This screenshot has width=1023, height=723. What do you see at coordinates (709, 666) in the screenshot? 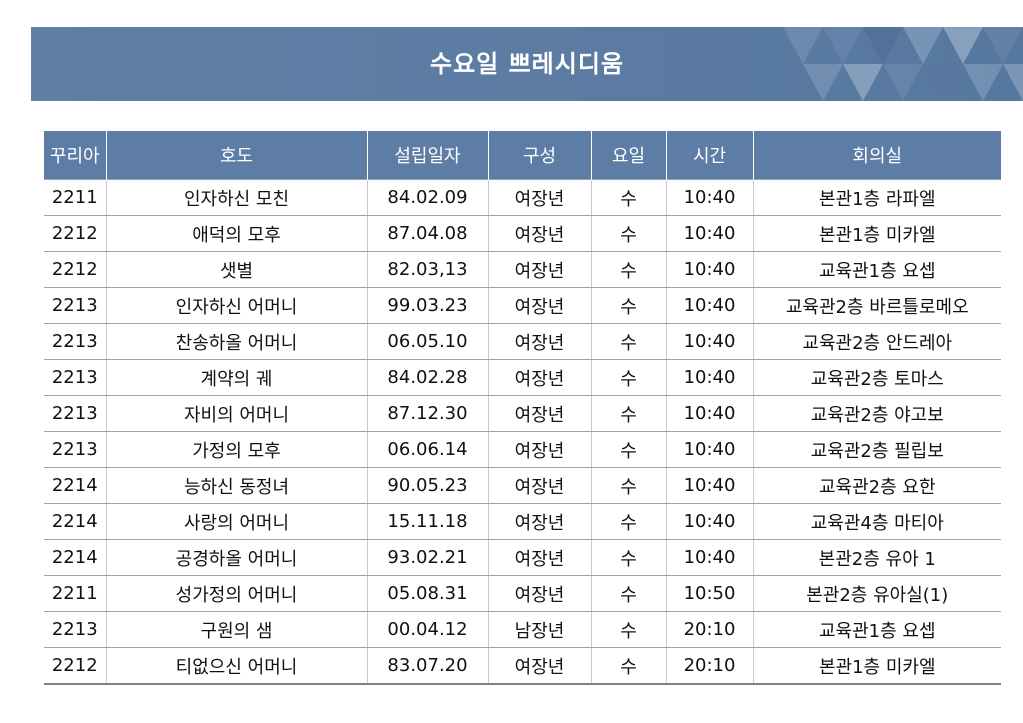
I see `cell-time: 20:10` at bounding box center [709, 666].